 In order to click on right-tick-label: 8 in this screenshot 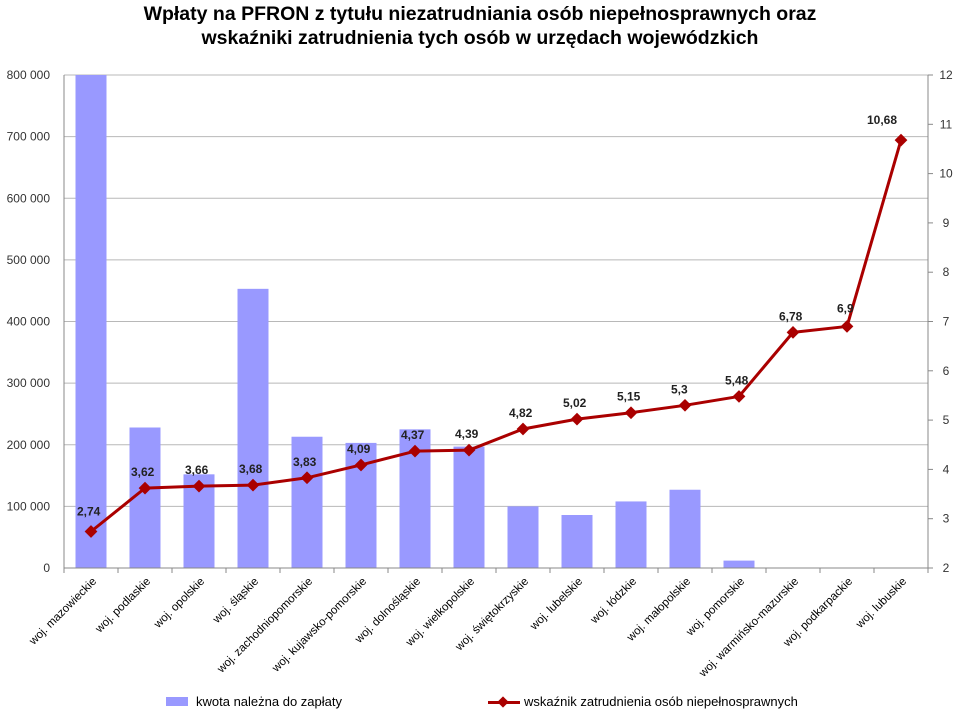, I will do `click(946, 272)`.